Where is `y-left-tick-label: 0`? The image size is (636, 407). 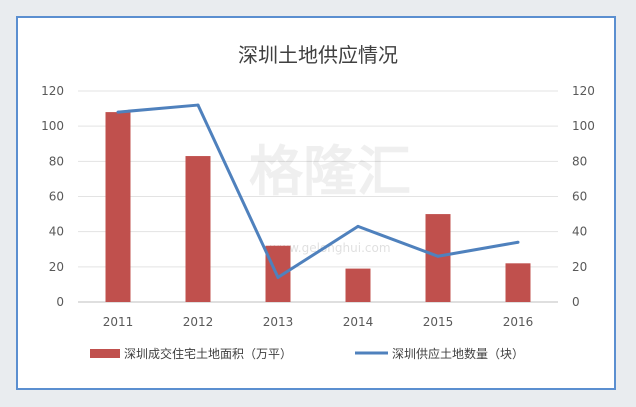
y-left-tick-label: 0 is located at coordinates (60, 302).